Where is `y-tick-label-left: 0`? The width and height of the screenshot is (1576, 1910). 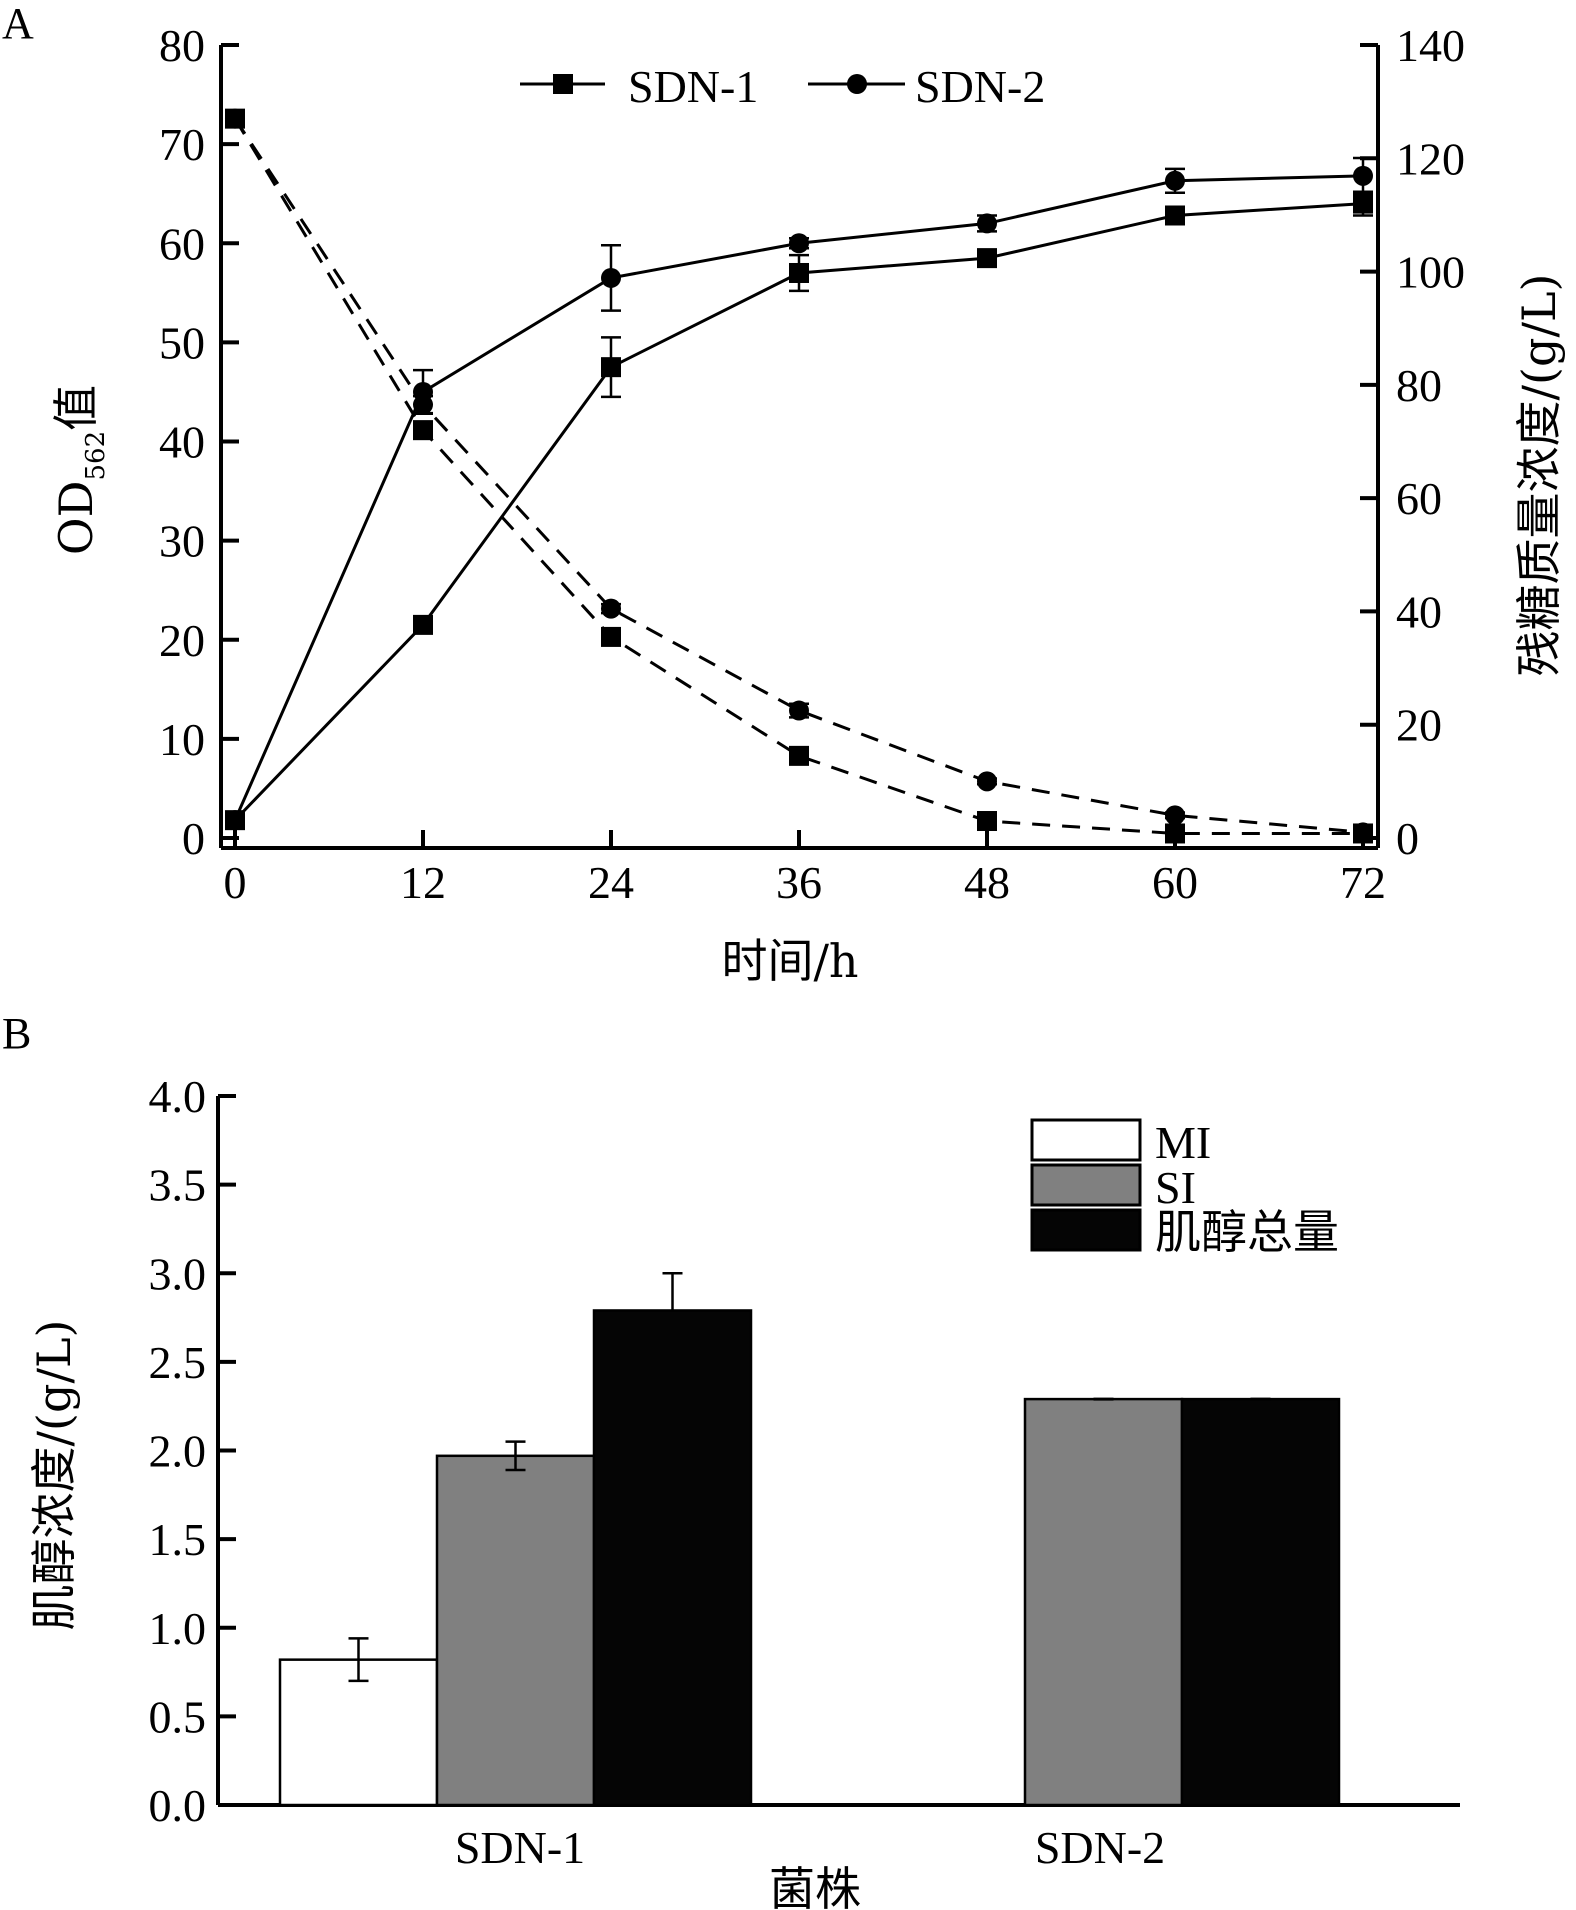
y-tick-label-left: 0 is located at coordinates (193, 838).